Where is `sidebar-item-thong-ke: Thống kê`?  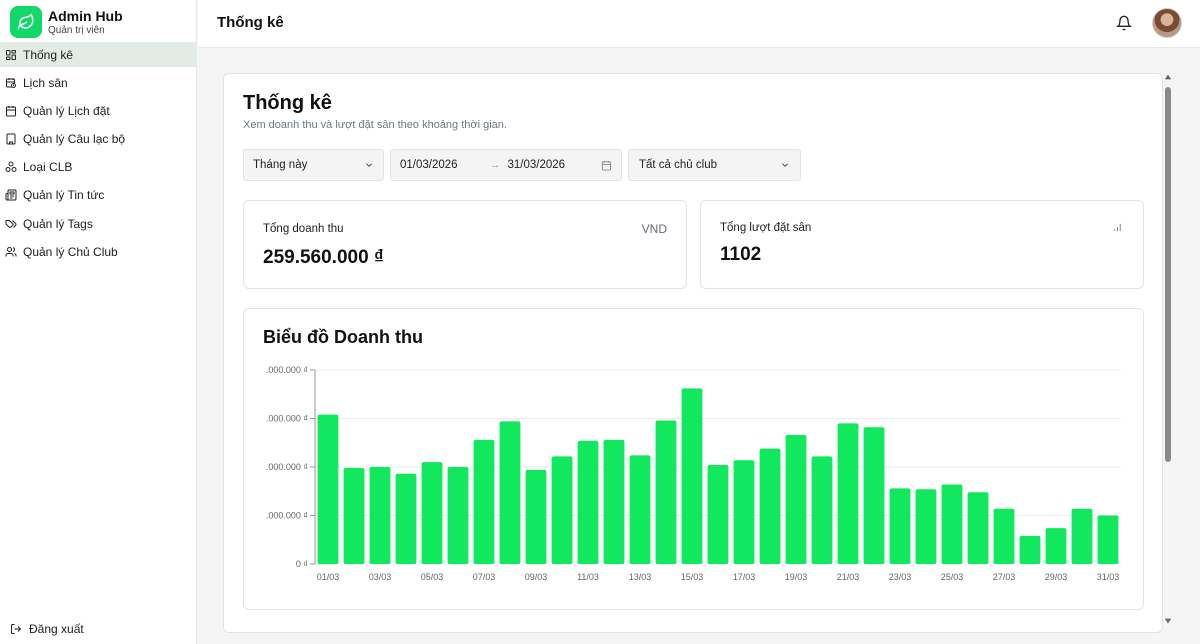
sidebar-item-thong-ke: Thống kê is located at coordinates (98, 54).